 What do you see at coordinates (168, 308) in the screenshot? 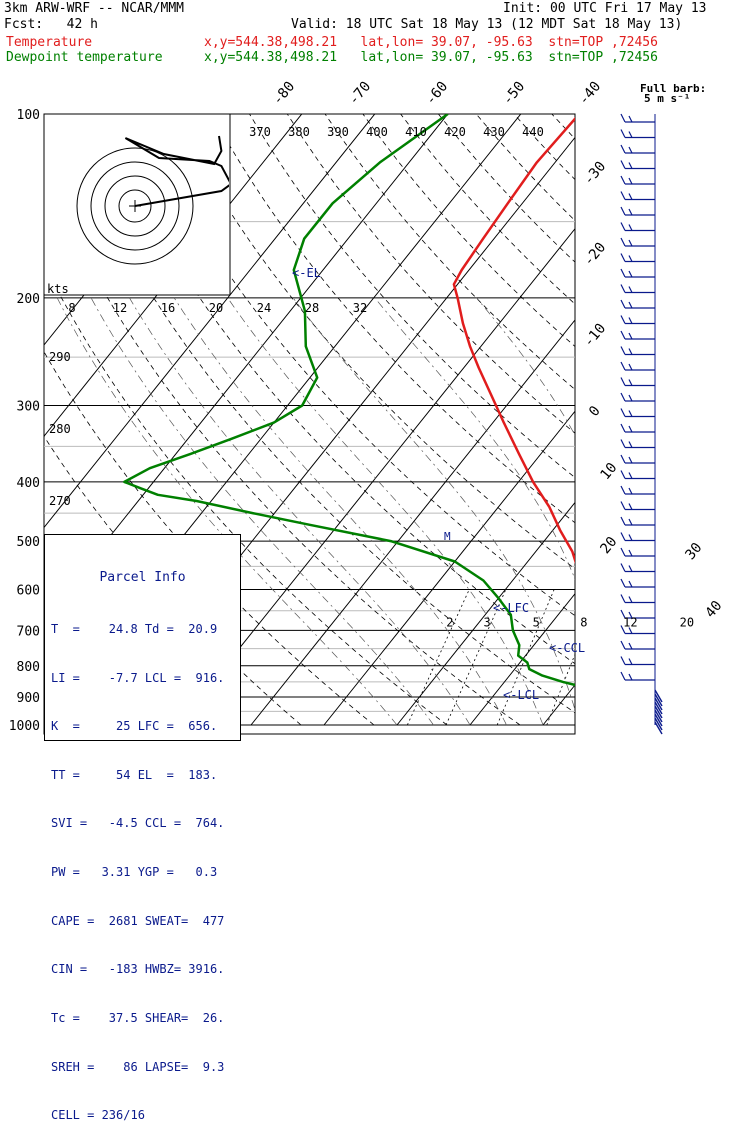
I see `speed-label: 16` at bounding box center [168, 308].